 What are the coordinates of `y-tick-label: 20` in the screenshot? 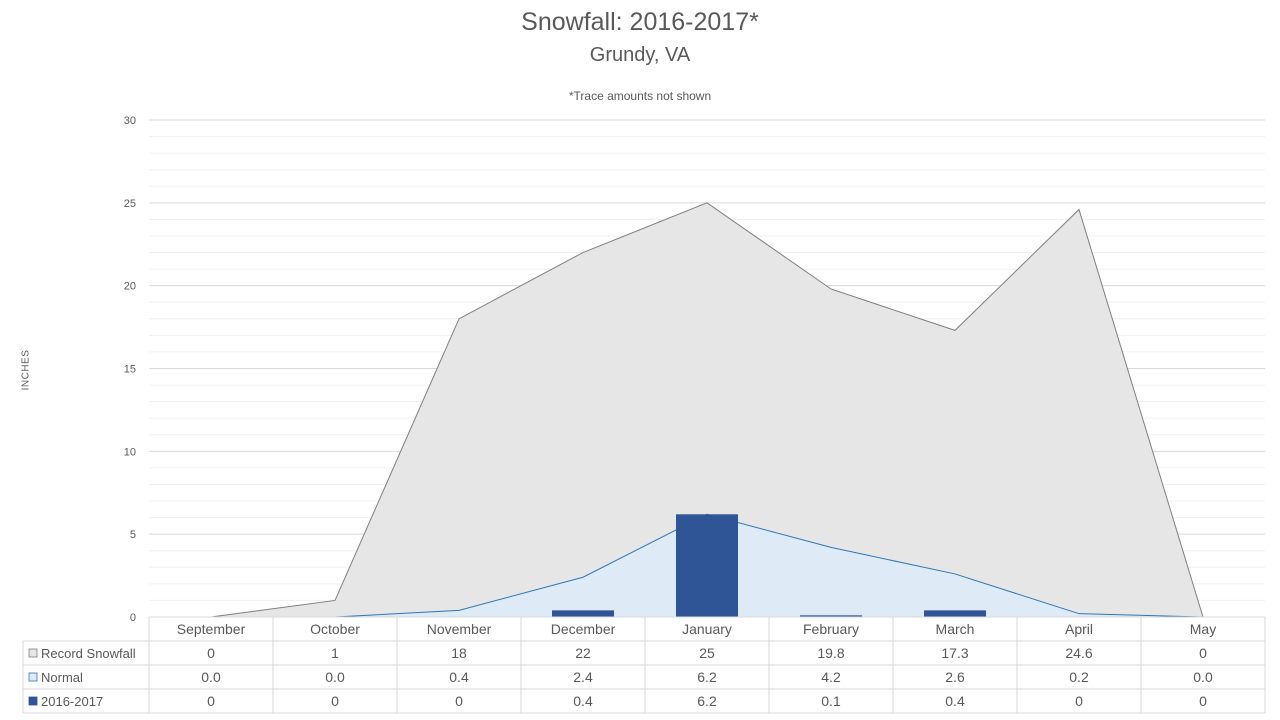 It's located at (130, 287).